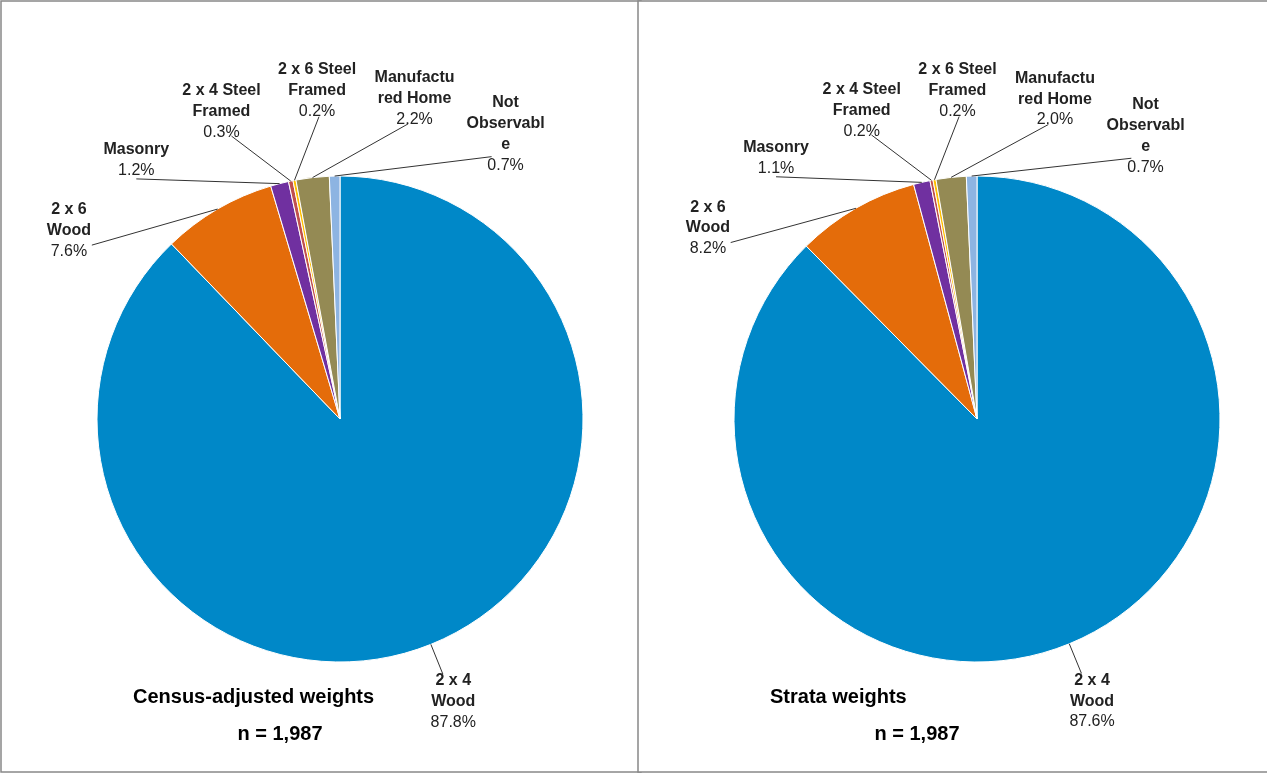 The image size is (1267, 773). Describe the element at coordinates (221, 131) in the screenshot. I see `data-label: 0.3%` at that location.